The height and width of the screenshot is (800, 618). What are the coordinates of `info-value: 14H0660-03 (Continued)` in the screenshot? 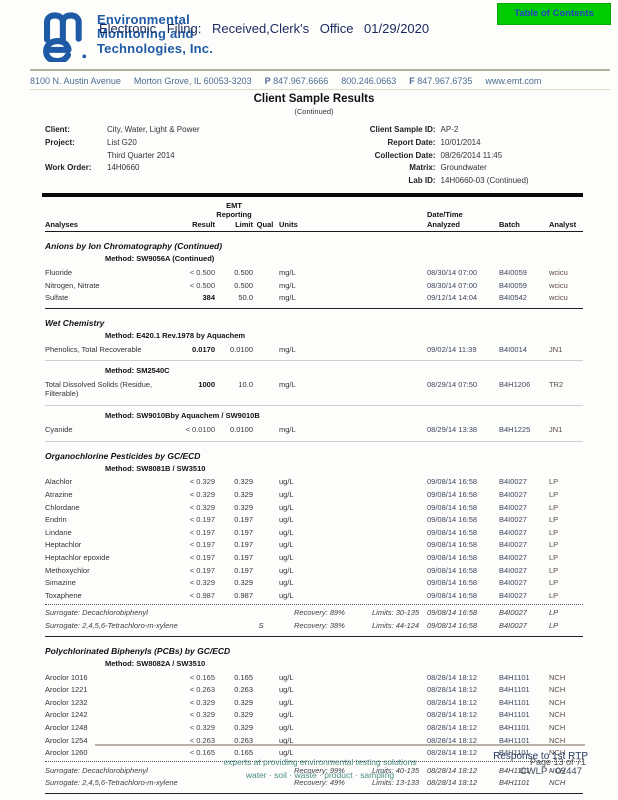 It's located at (484, 181).